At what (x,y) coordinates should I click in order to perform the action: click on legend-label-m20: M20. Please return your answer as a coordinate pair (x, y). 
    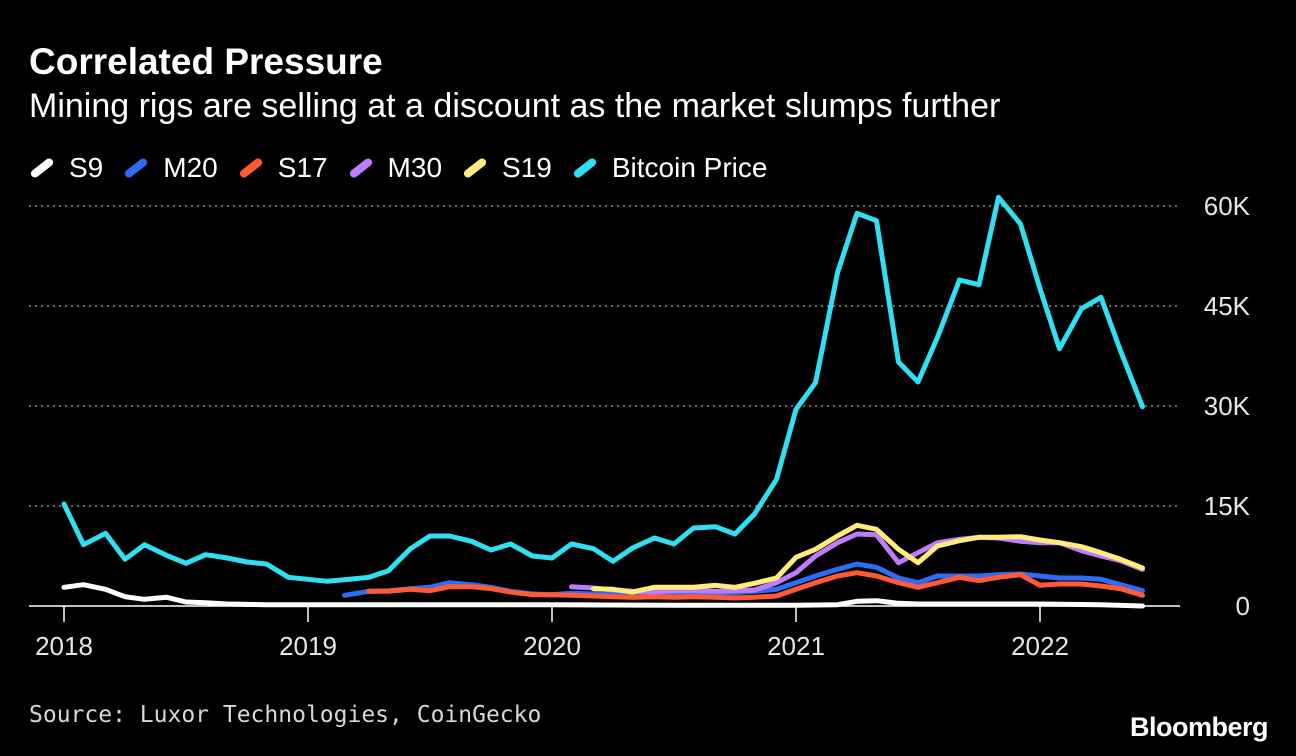
    Looking at the image, I should click on (190, 167).